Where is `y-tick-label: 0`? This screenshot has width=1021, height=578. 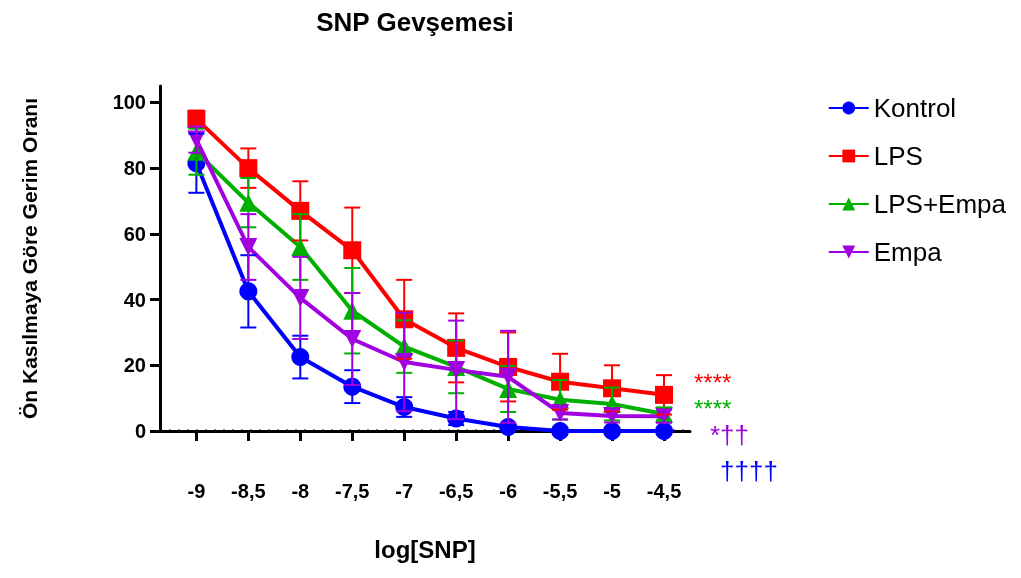
y-tick-label: 0 is located at coordinates (140, 431).